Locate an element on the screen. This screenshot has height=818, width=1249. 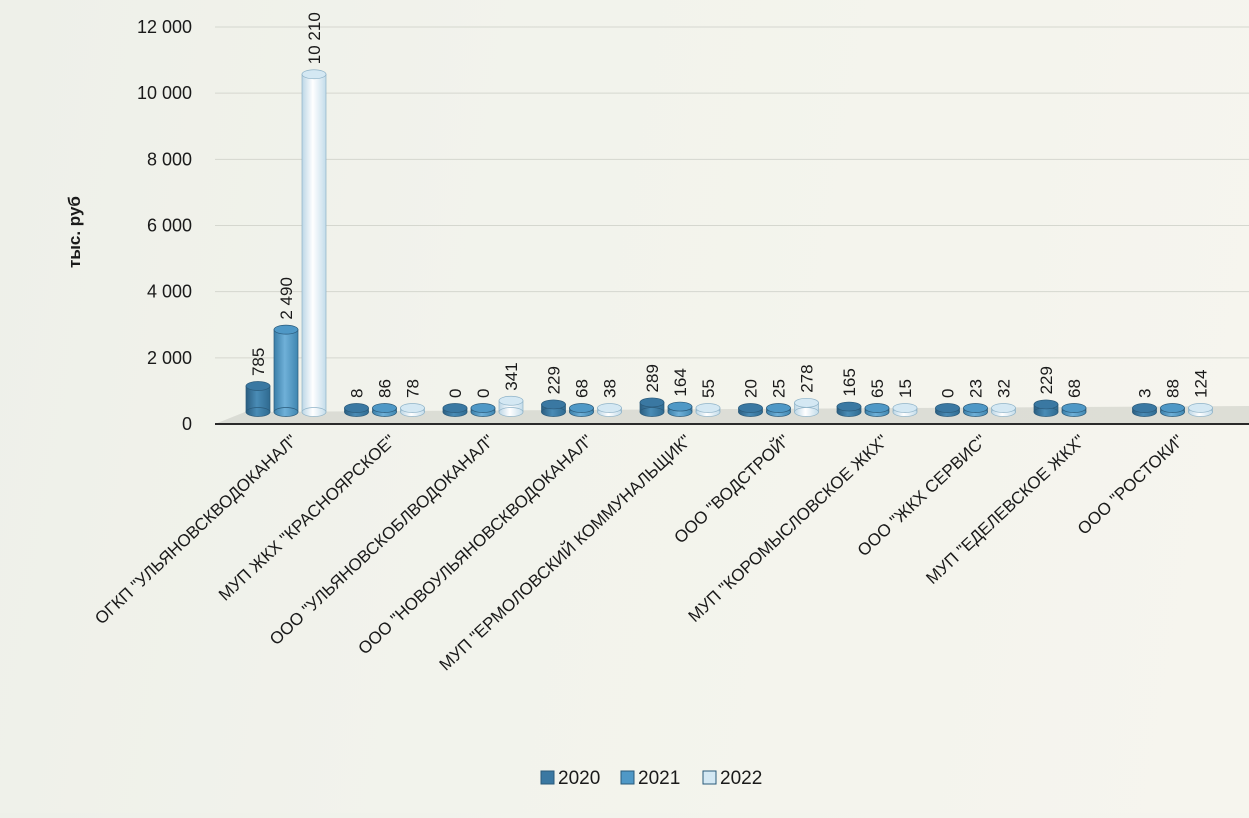
y-tick-label: 2 000 is located at coordinates (169, 358).